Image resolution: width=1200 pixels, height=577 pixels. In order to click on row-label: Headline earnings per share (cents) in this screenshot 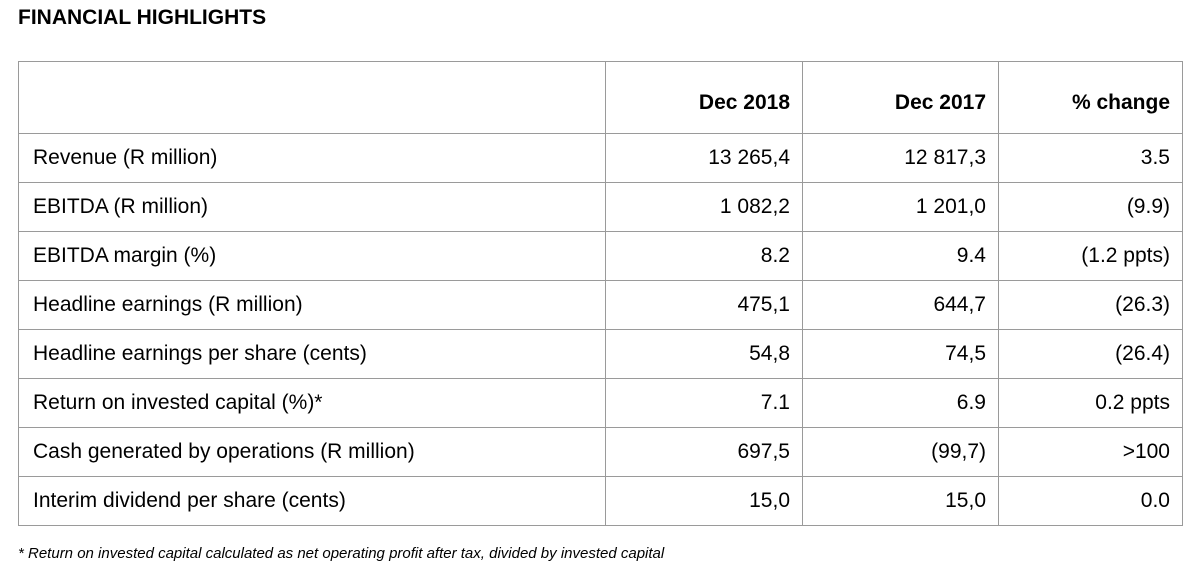, I will do `click(312, 354)`.